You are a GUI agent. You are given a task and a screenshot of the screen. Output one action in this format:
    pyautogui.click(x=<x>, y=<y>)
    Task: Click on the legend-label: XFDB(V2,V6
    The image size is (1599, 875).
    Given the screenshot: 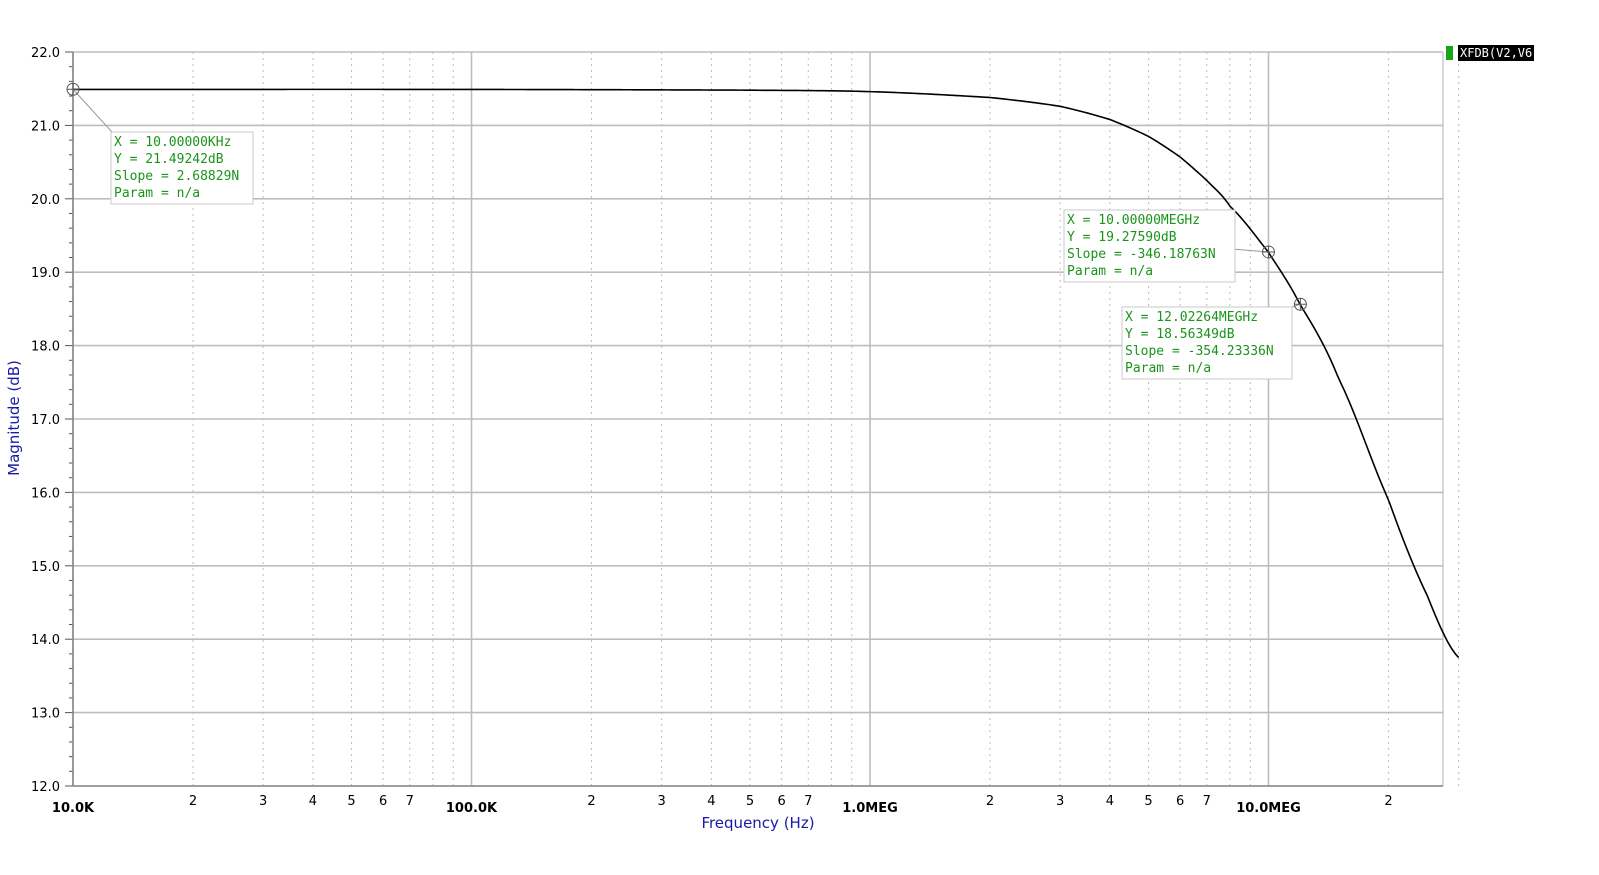 What is the action you would take?
    pyautogui.click(x=1496, y=53)
    